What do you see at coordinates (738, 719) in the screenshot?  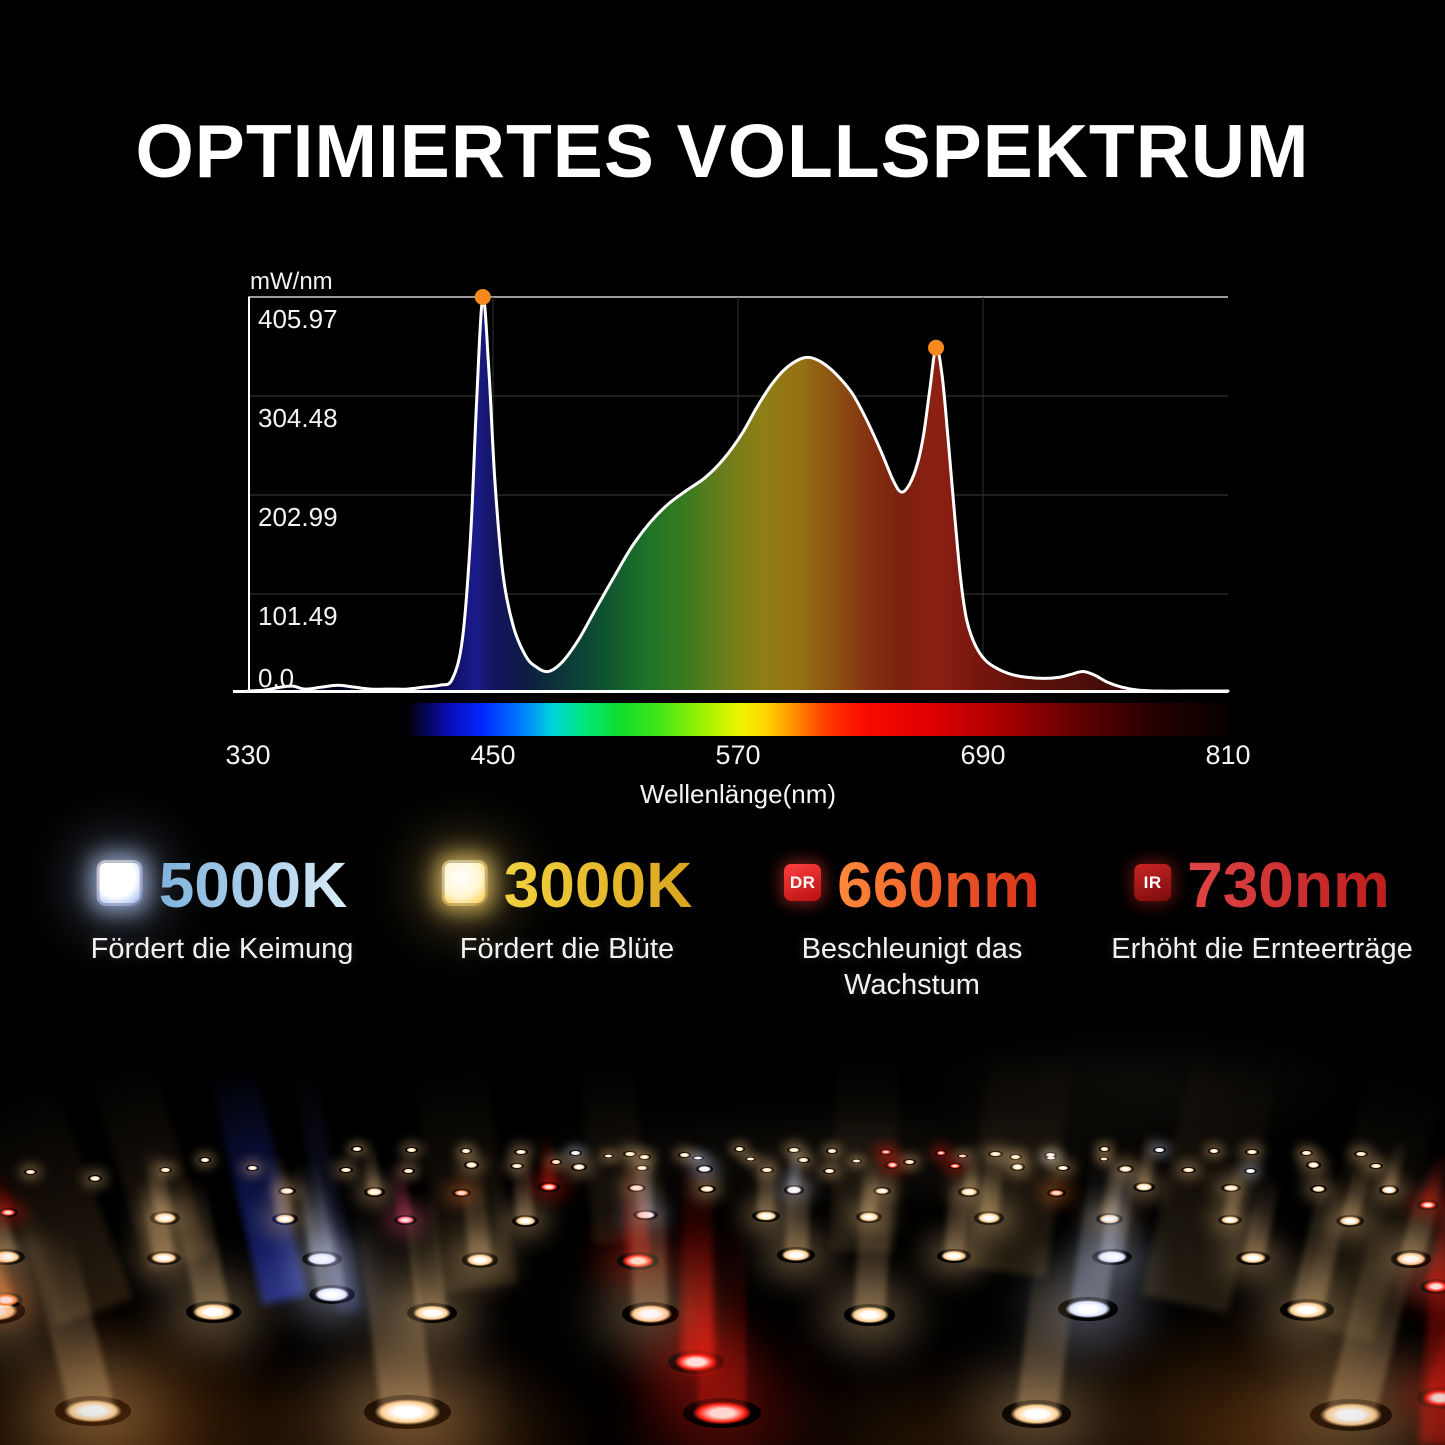 I see `spectrum-color-bar` at bounding box center [738, 719].